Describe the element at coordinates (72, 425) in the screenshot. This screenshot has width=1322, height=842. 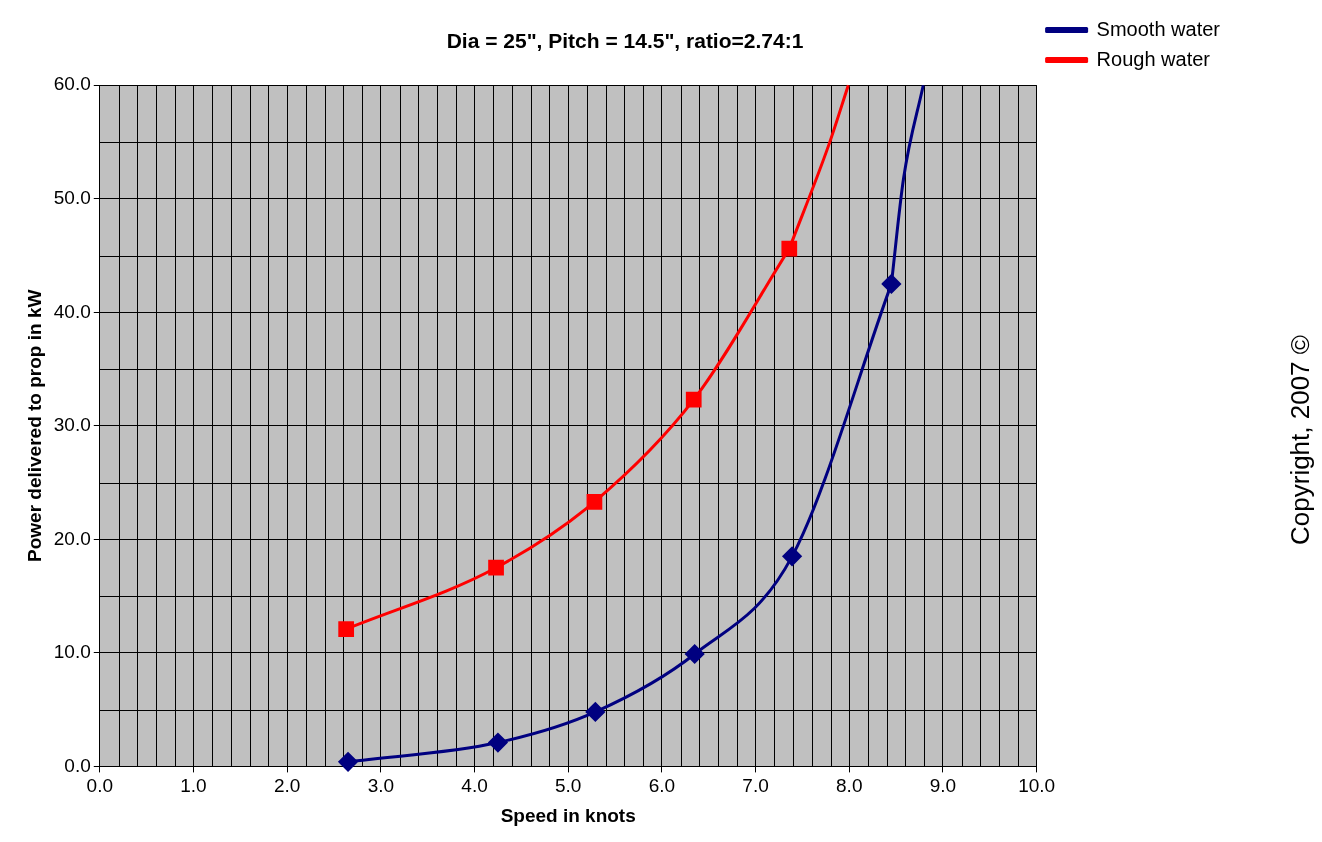
I see `y-tick-label: 30.0` at that location.